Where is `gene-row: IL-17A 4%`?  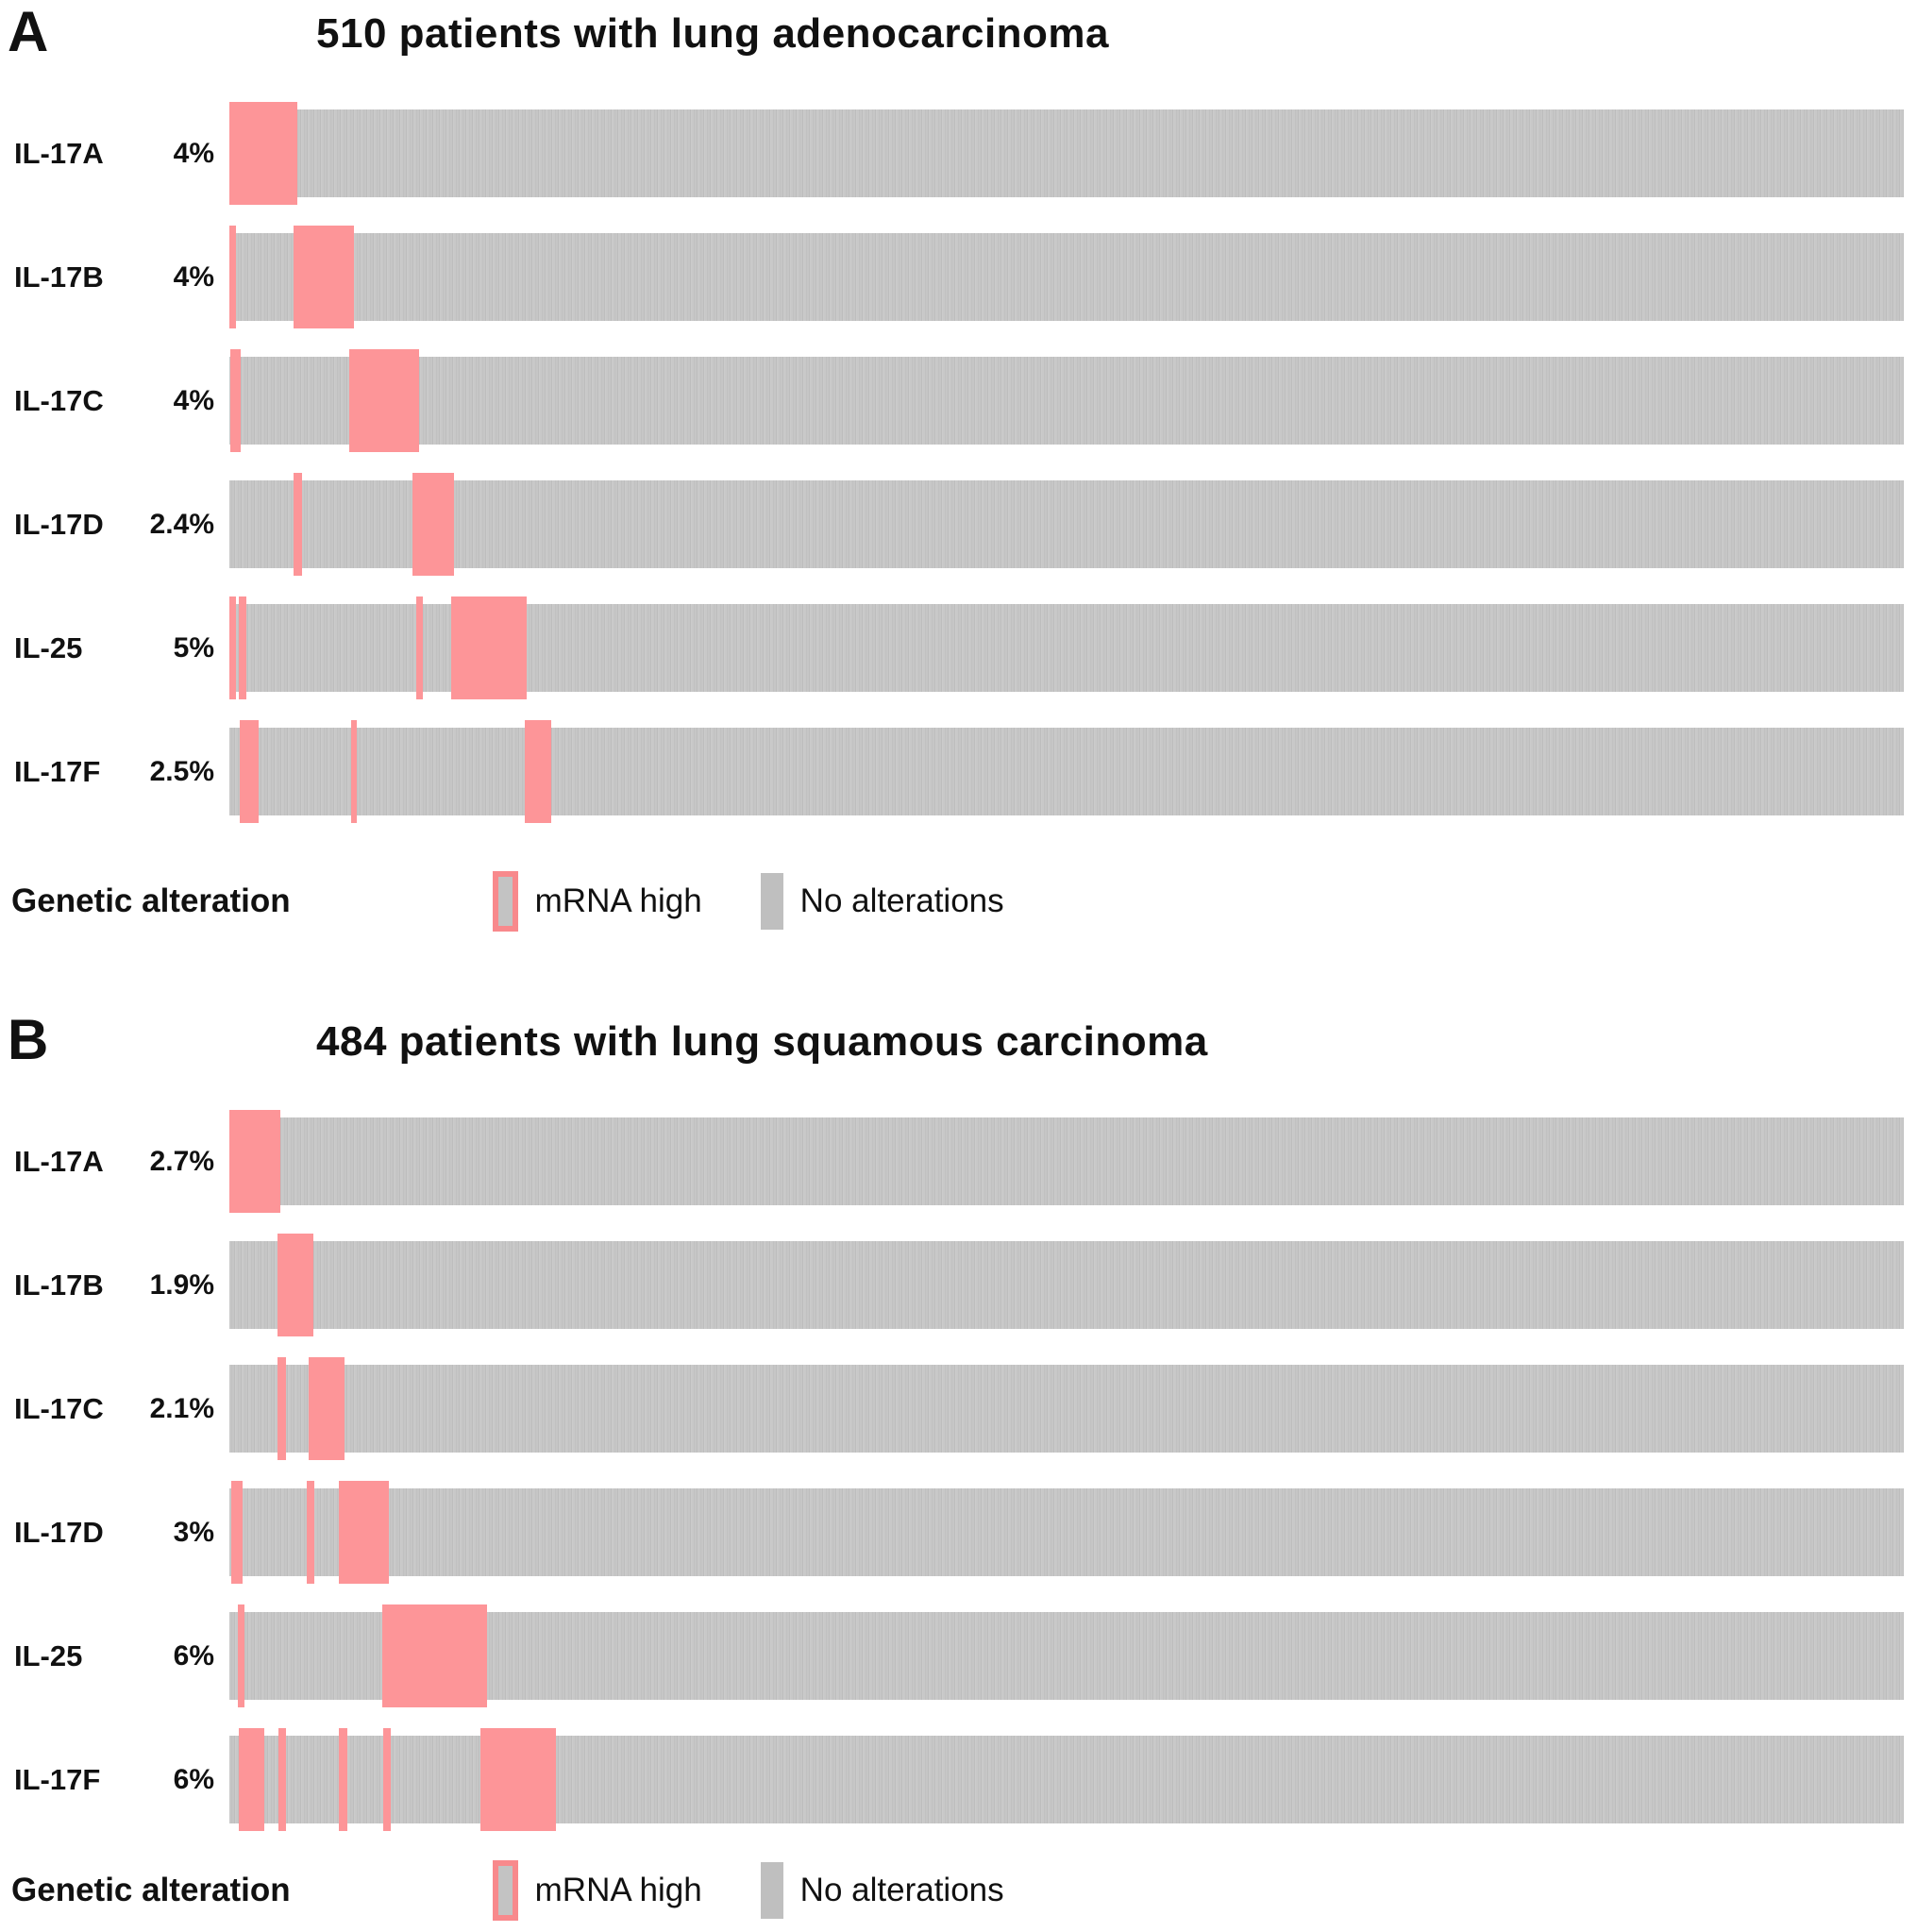 gene-row: IL-17A 4% is located at coordinates (958, 153).